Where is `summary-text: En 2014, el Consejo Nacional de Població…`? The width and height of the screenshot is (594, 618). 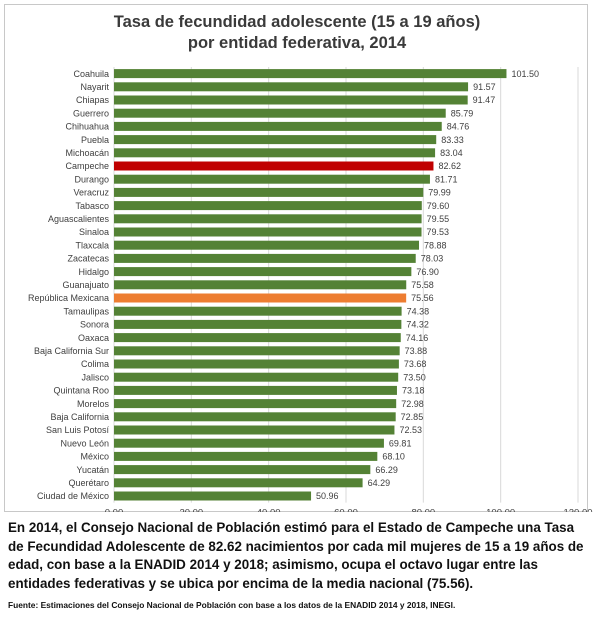 summary-text: En 2014, el Consejo Nacional de Població… is located at coordinates (296, 555).